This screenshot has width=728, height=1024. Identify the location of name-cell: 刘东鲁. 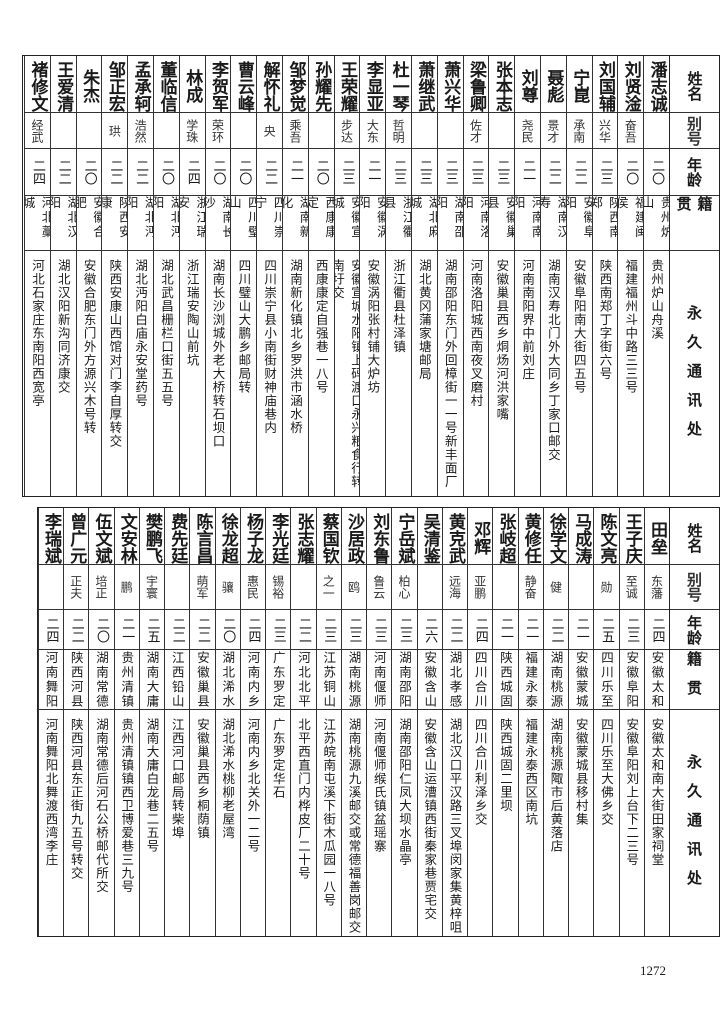
(379, 536).